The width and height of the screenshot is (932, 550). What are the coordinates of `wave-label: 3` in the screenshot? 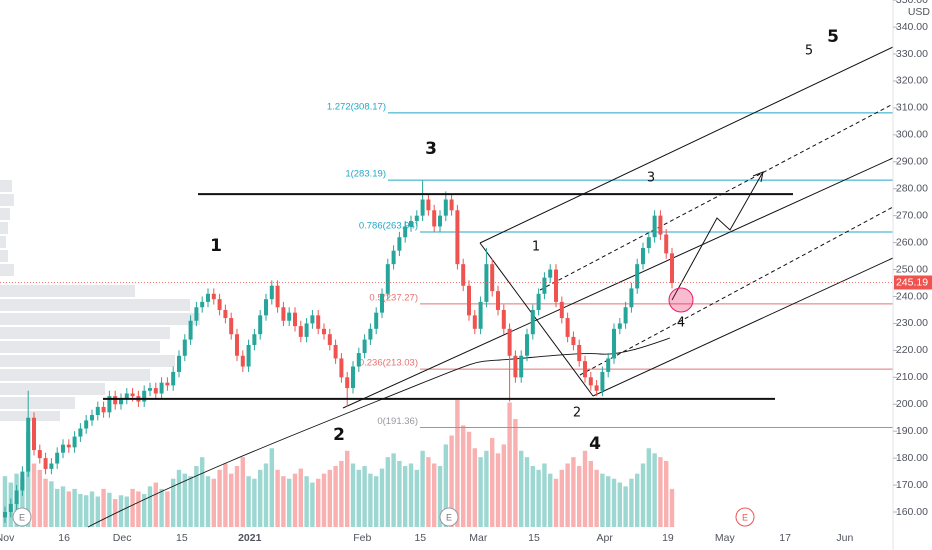 It's located at (431, 149).